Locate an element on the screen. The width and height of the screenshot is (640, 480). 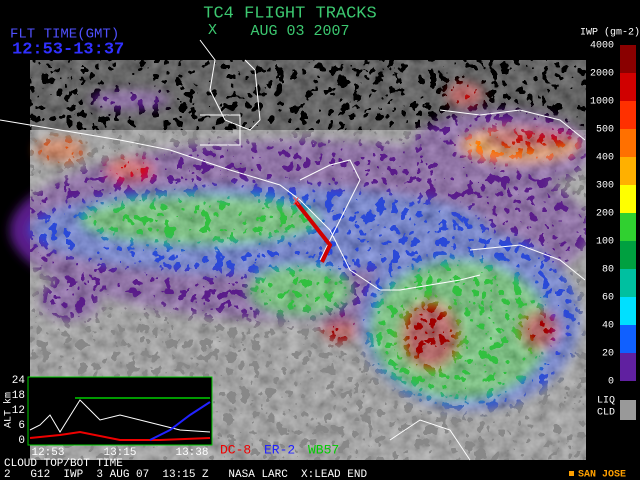
liquid-label: LIQ is located at coordinates (606, 401).